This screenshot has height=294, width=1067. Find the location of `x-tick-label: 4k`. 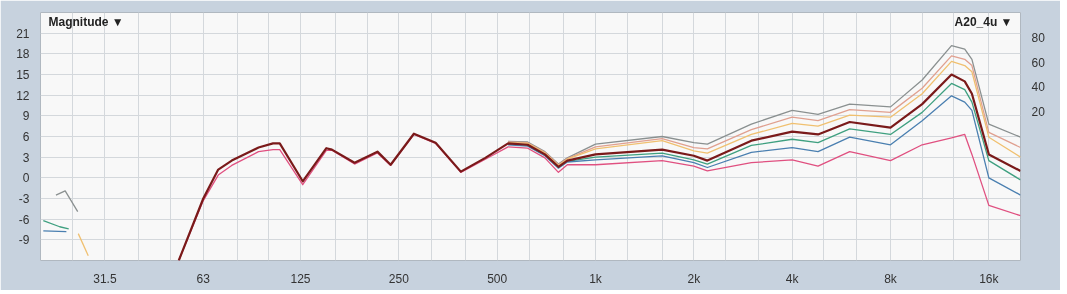

x-tick-label: 4k is located at coordinates (792, 278).